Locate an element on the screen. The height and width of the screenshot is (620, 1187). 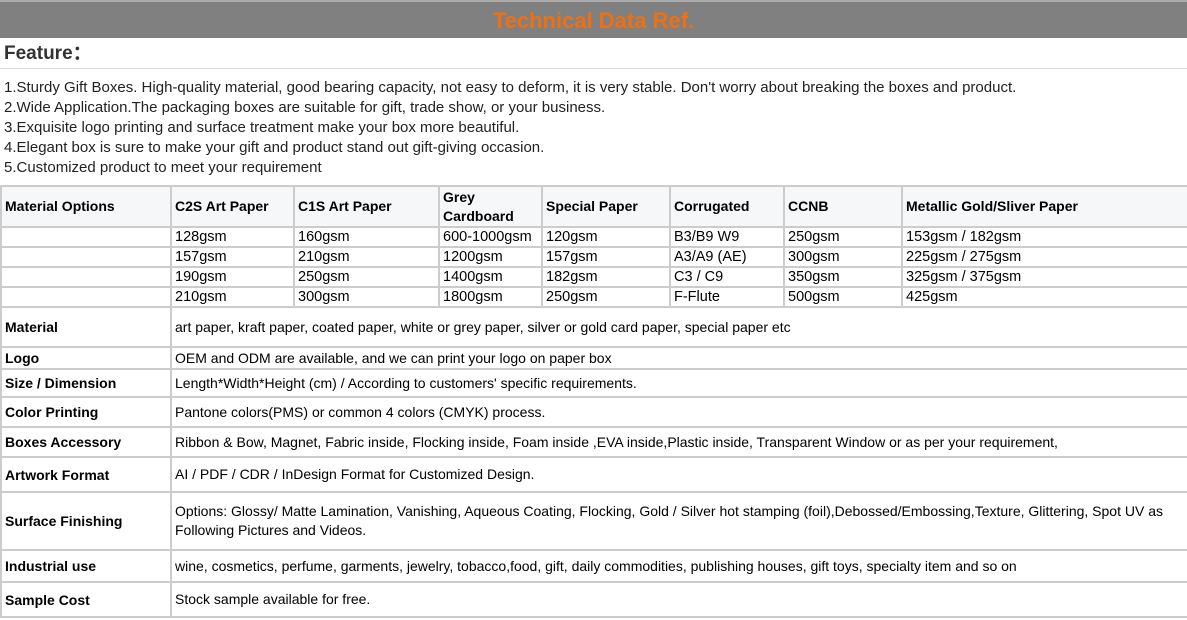
table-cell: 120gsm is located at coordinates (606, 237).